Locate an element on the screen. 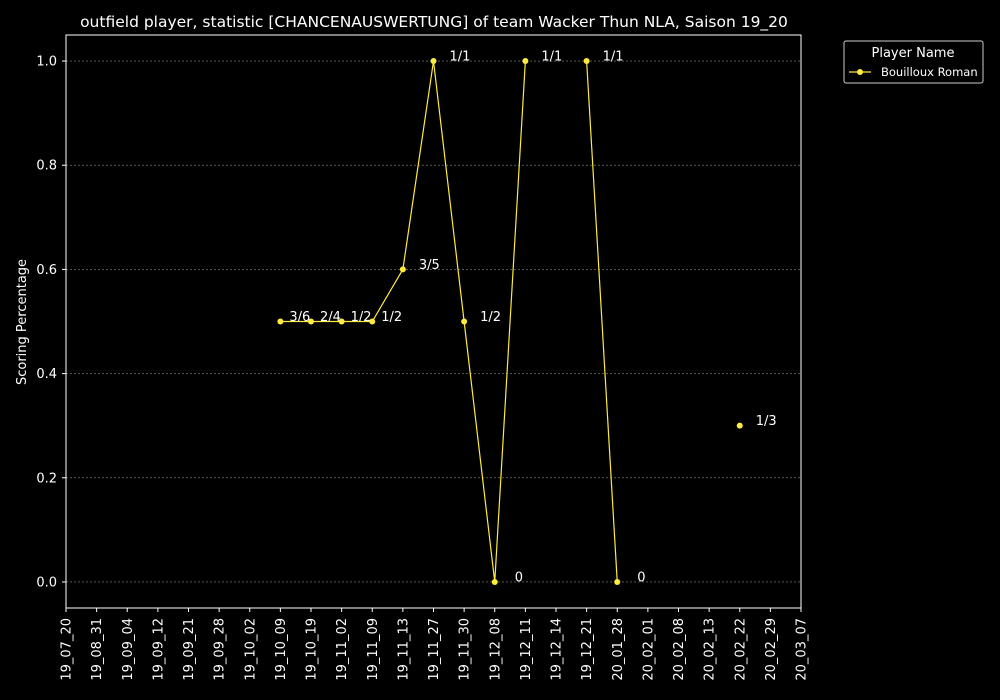 This screenshot has height=700, width=1000. y-tick-label: 0.0 is located at coordinates (46, 582).